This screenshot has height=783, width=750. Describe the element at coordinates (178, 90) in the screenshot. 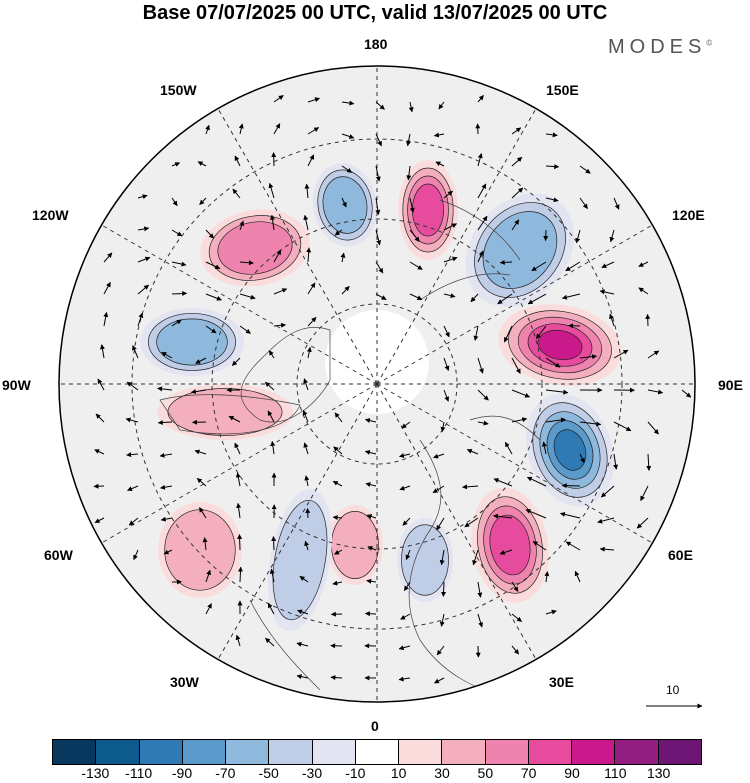

I see `label-150w: 150W` at that location.